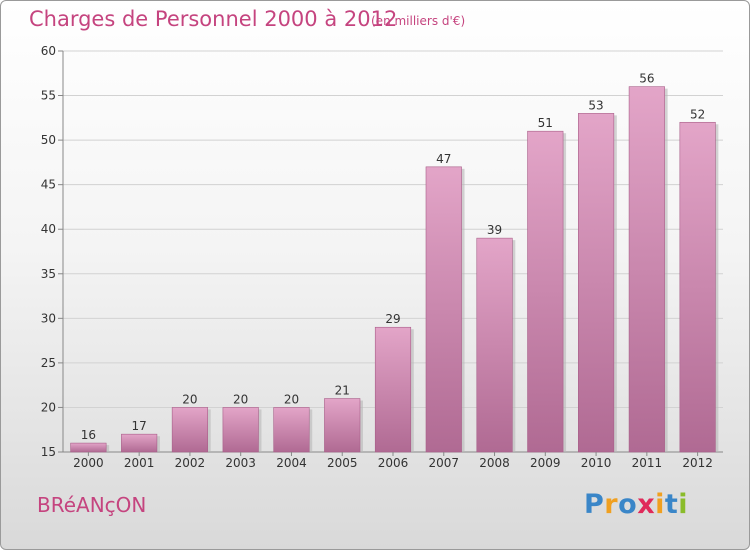 The height and width of the screenshot is (550, 750). Describe the element at coordinates (594, 504) in the screenshot. I see `logo-letter: P` at that location.